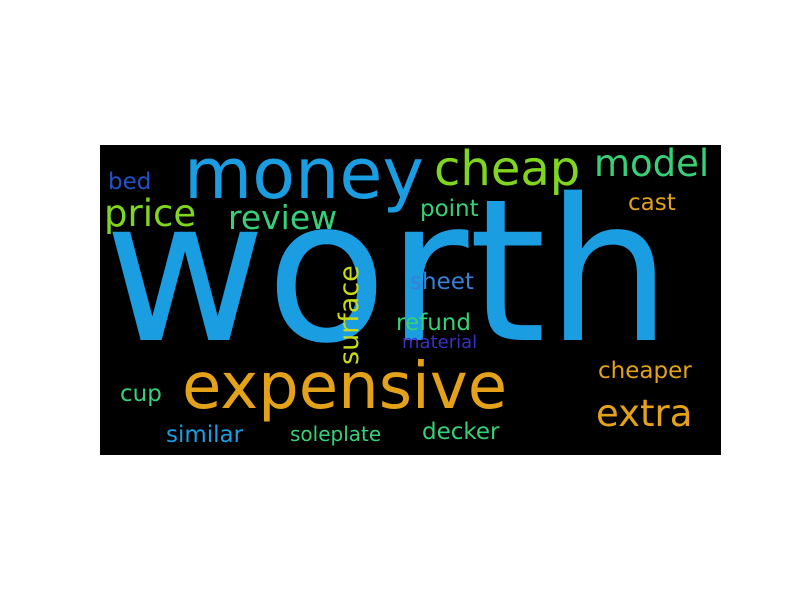 Image resolution: width=800 pixels, height=600 pixels. What do you see at coordinates (652, 165) in the screenshot?
I see `word-model: model` at bounding box center [652, 165].